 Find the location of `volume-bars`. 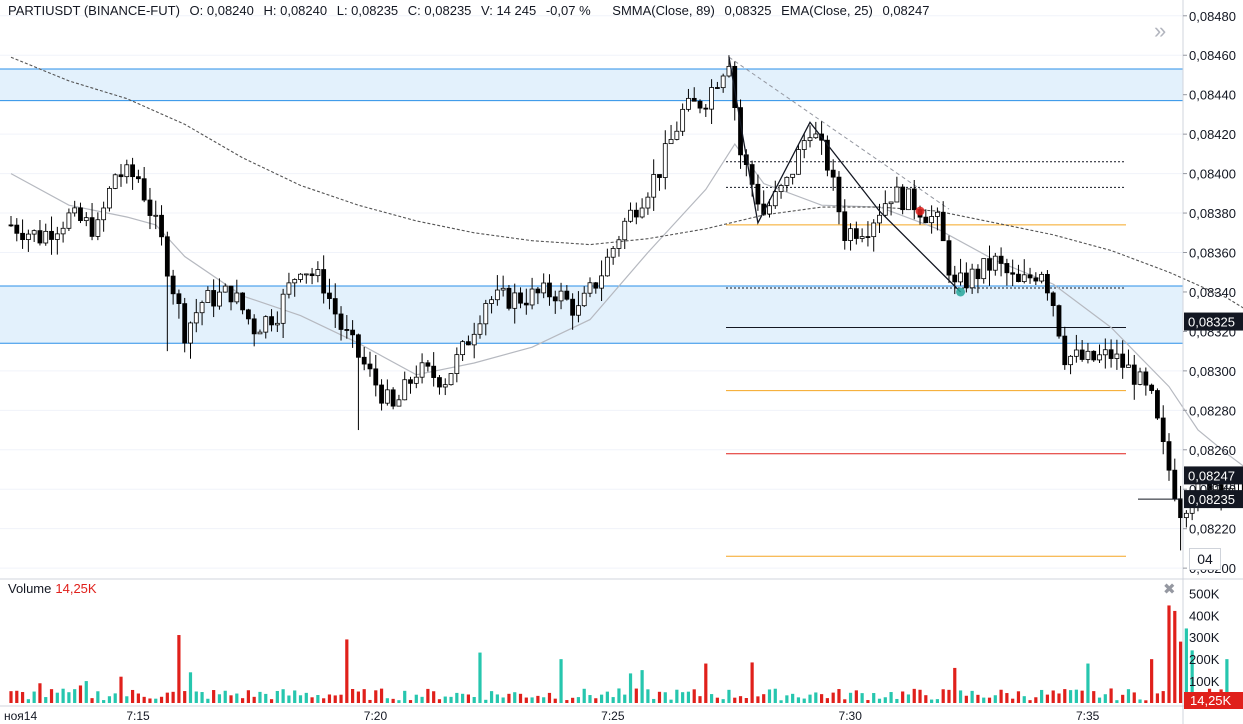

volume-bars is located at coordinates (626, 654).